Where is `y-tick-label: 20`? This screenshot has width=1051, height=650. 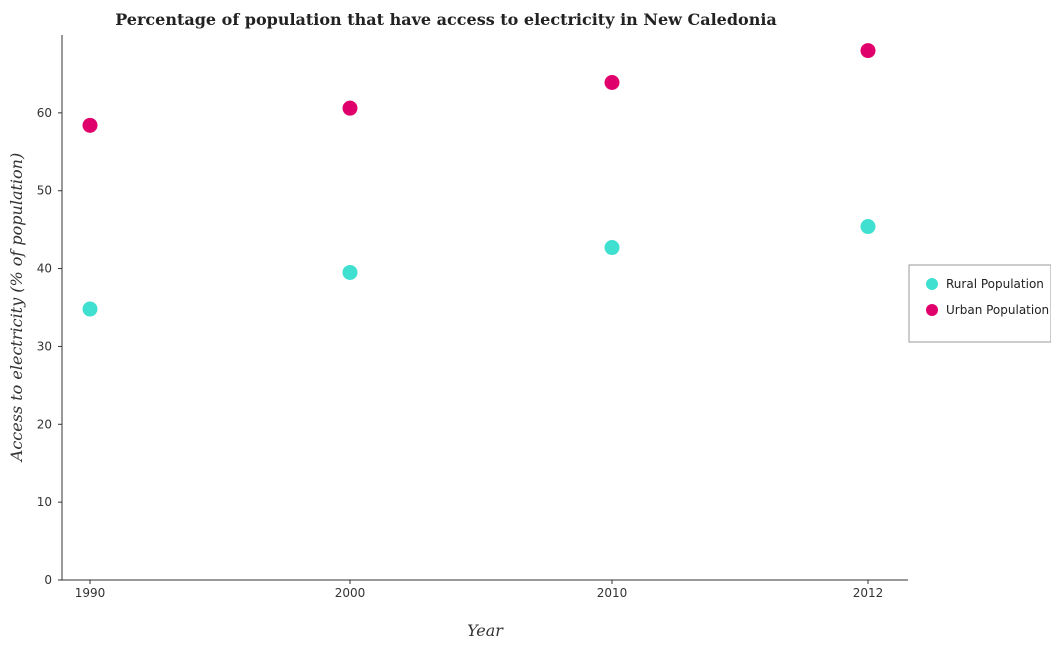
y-tick-label: 20 is located at coordinates (44, 424).